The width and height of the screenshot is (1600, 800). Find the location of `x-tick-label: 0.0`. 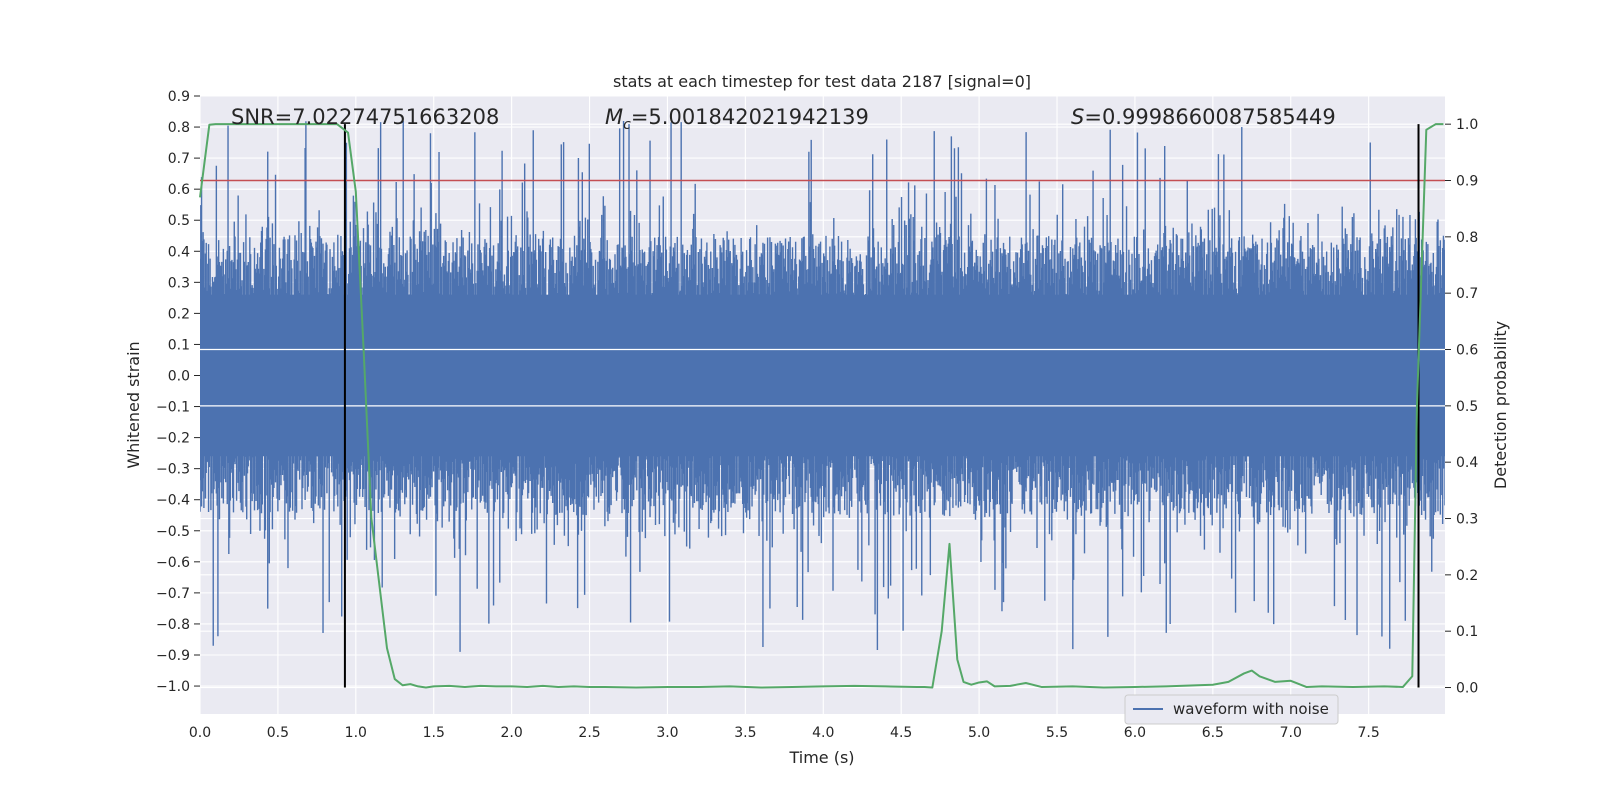

x-tick-label: 0.0 is located at coordinates (200, 733).